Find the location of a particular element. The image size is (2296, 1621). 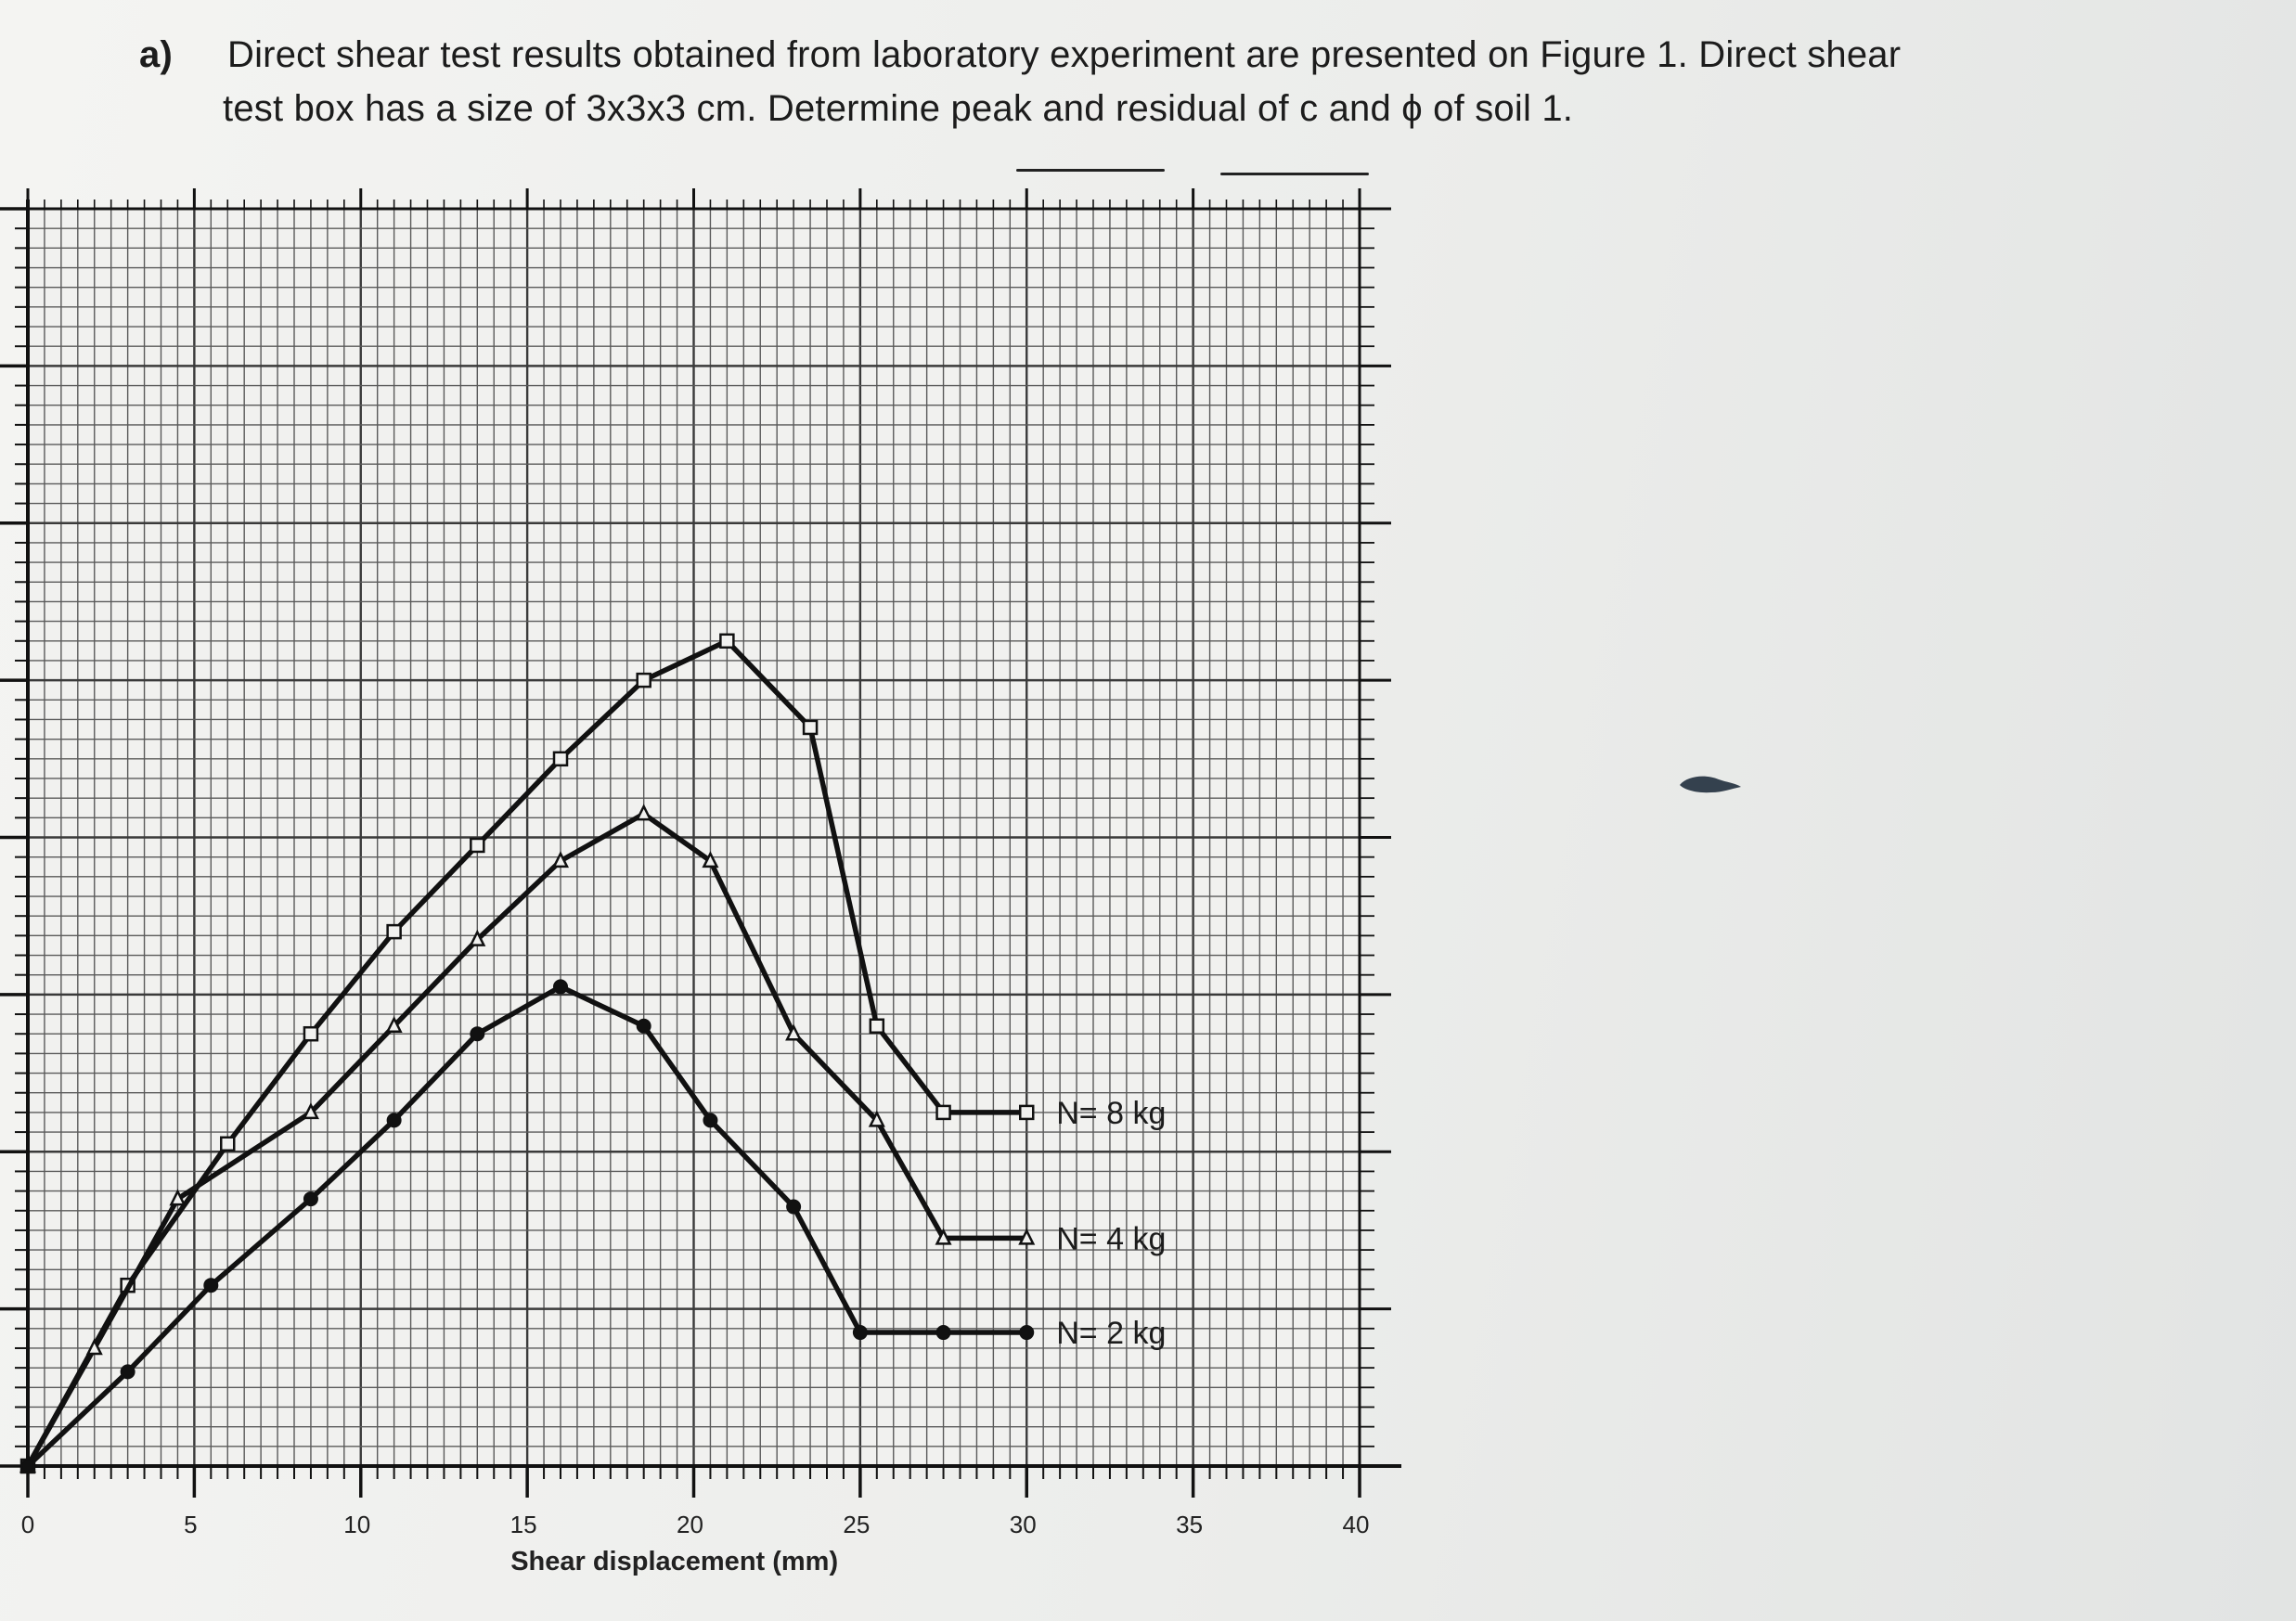

x-tick-label: 20 is located at coordinates (690, 1524).